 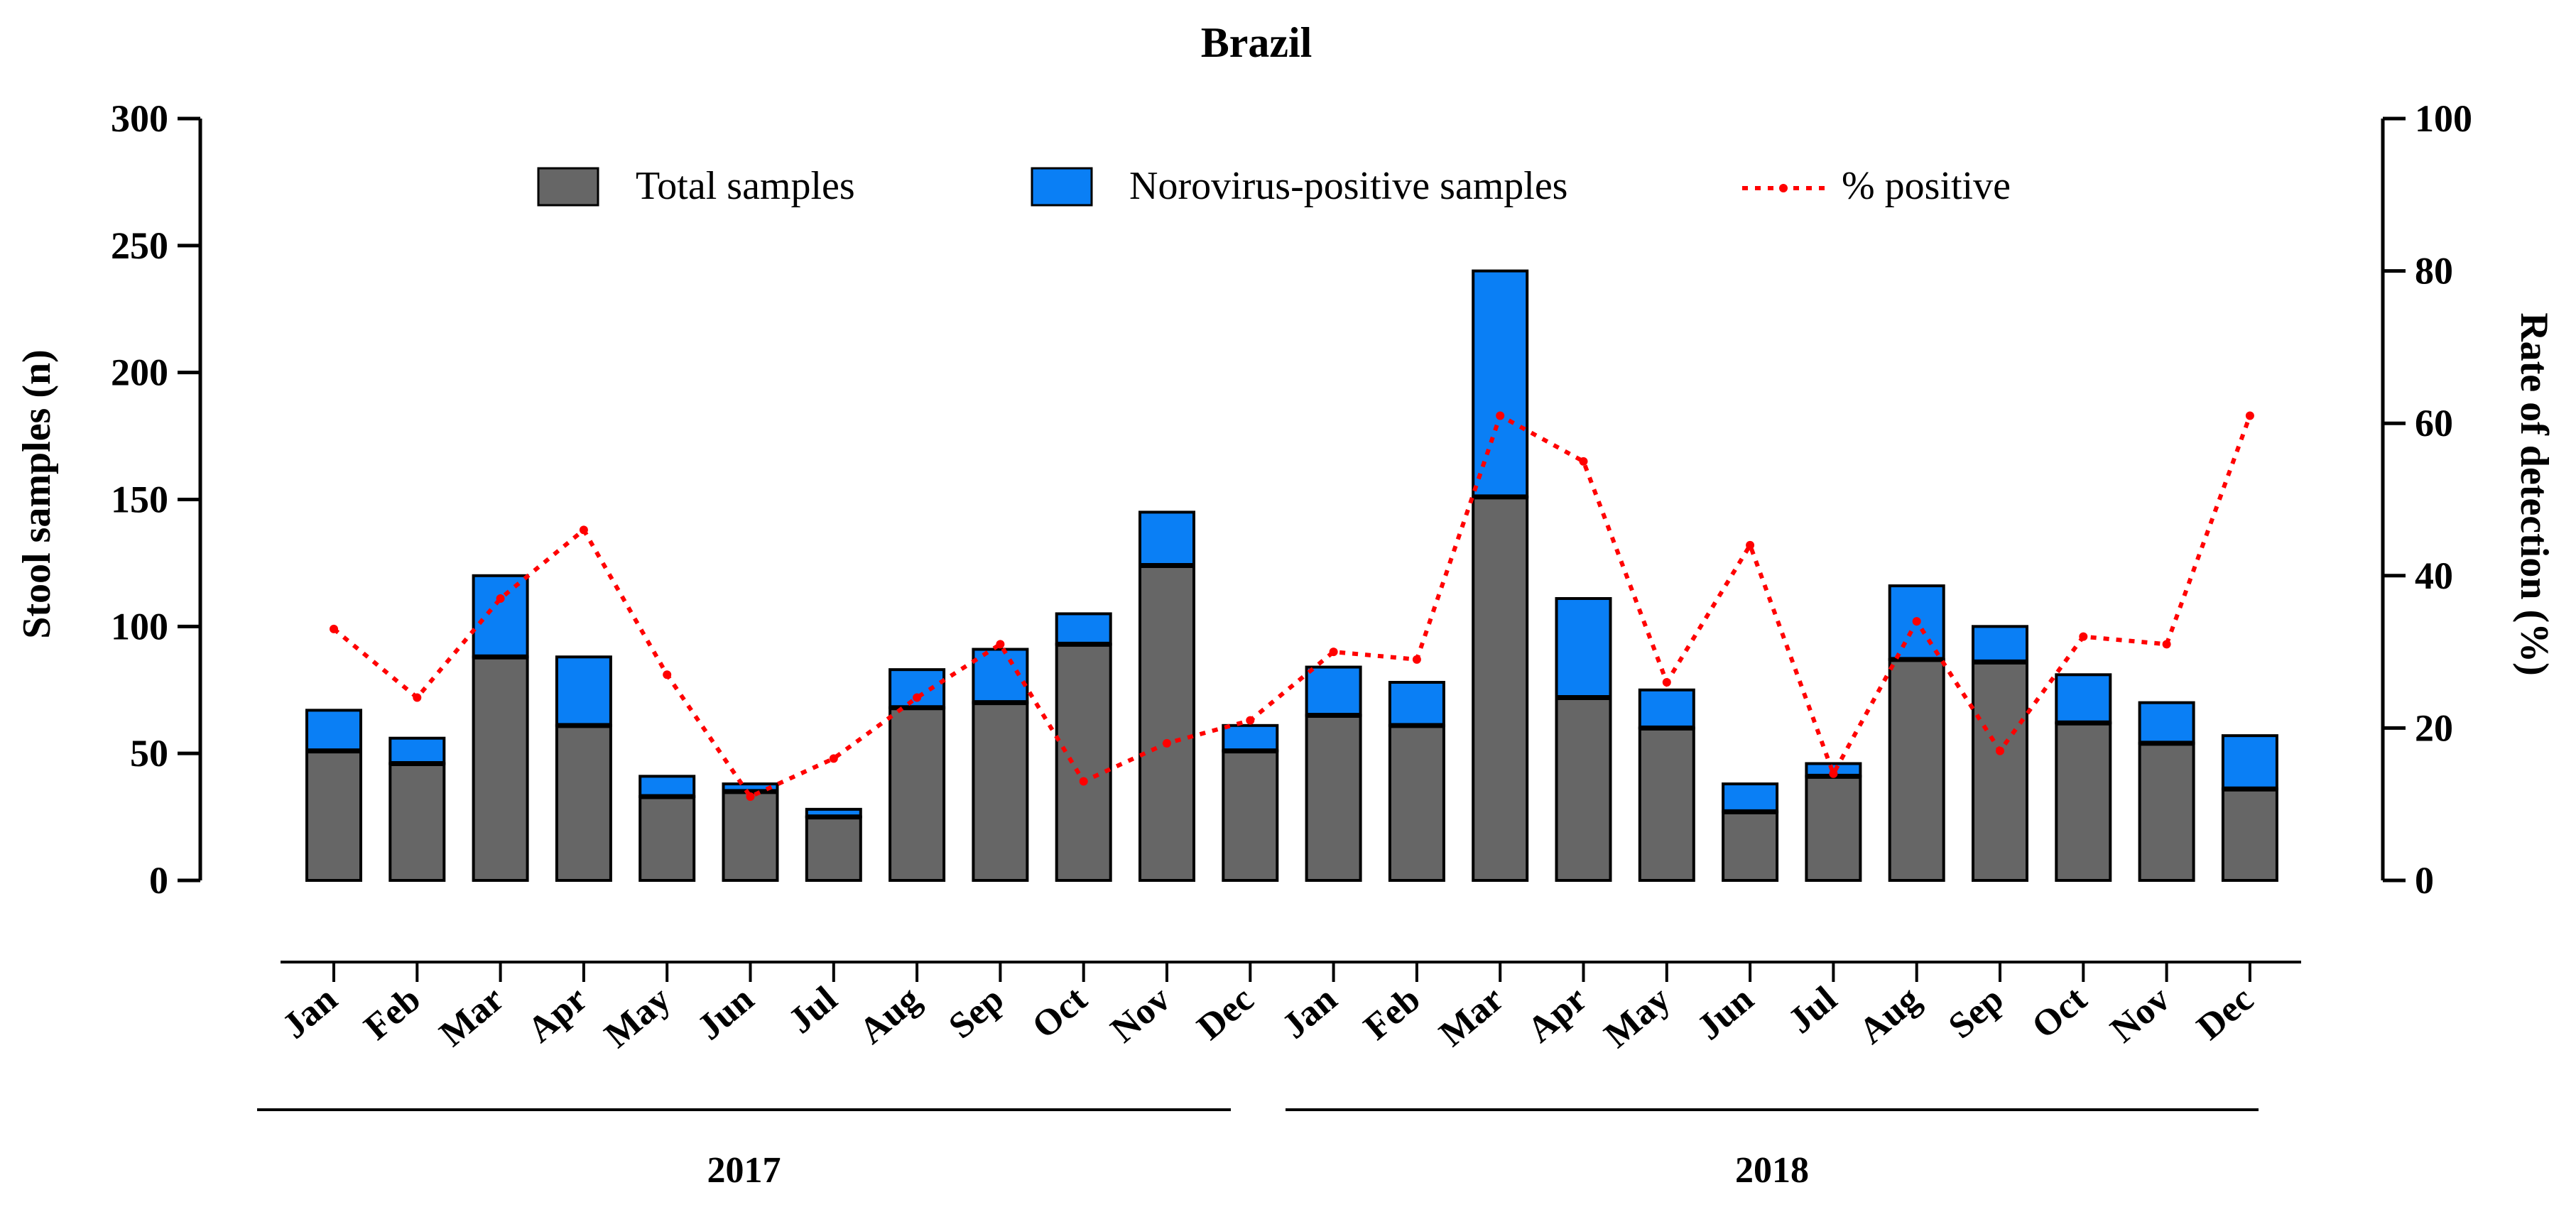 What do you see at coordinates (1257, 42) in the screenshot?
I see `chart-title: Brazil` at bounding box center [1257, 42].